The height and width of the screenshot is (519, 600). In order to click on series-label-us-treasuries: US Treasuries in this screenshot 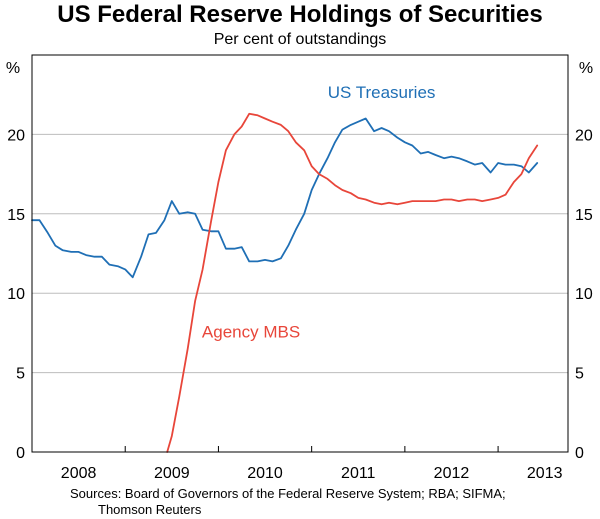, I will do `click(382, 92)`.